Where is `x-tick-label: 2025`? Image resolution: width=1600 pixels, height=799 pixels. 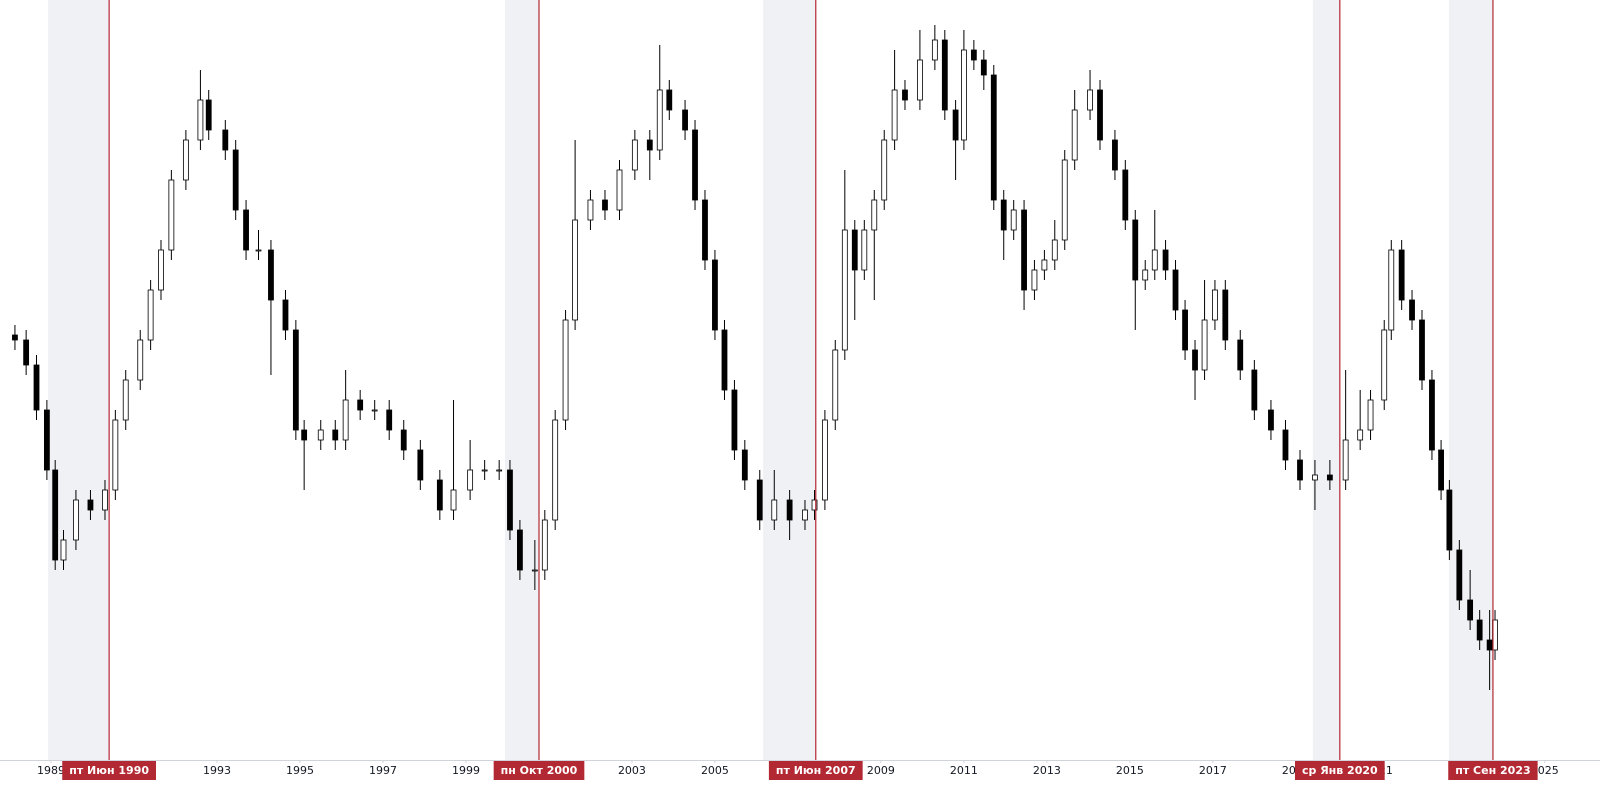
x-tick-label: 2025 is located at coordinates (1545, 770).